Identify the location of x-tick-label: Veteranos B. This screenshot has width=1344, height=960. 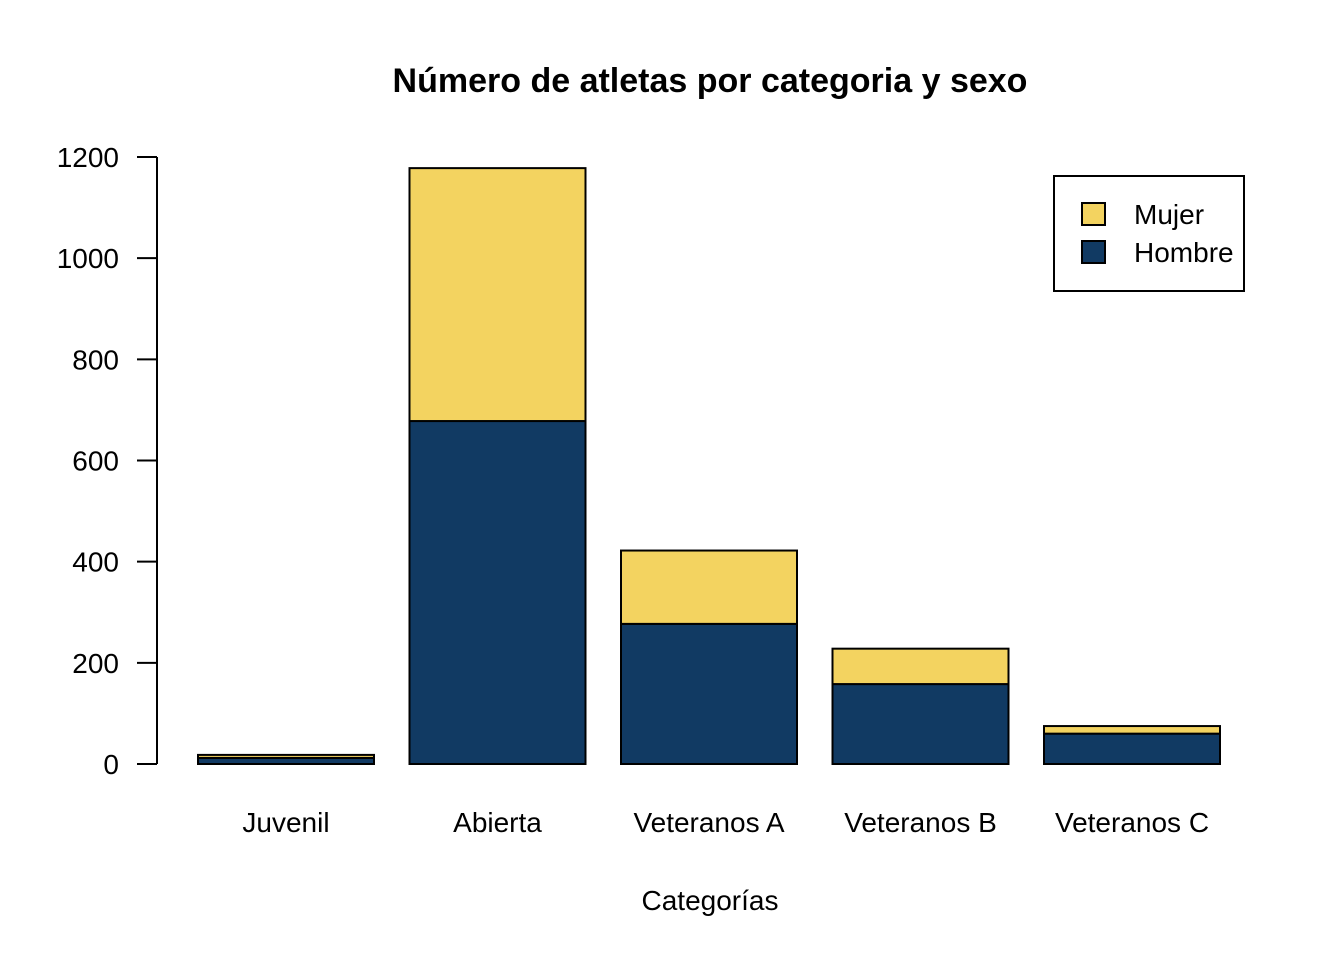
(920, 822).